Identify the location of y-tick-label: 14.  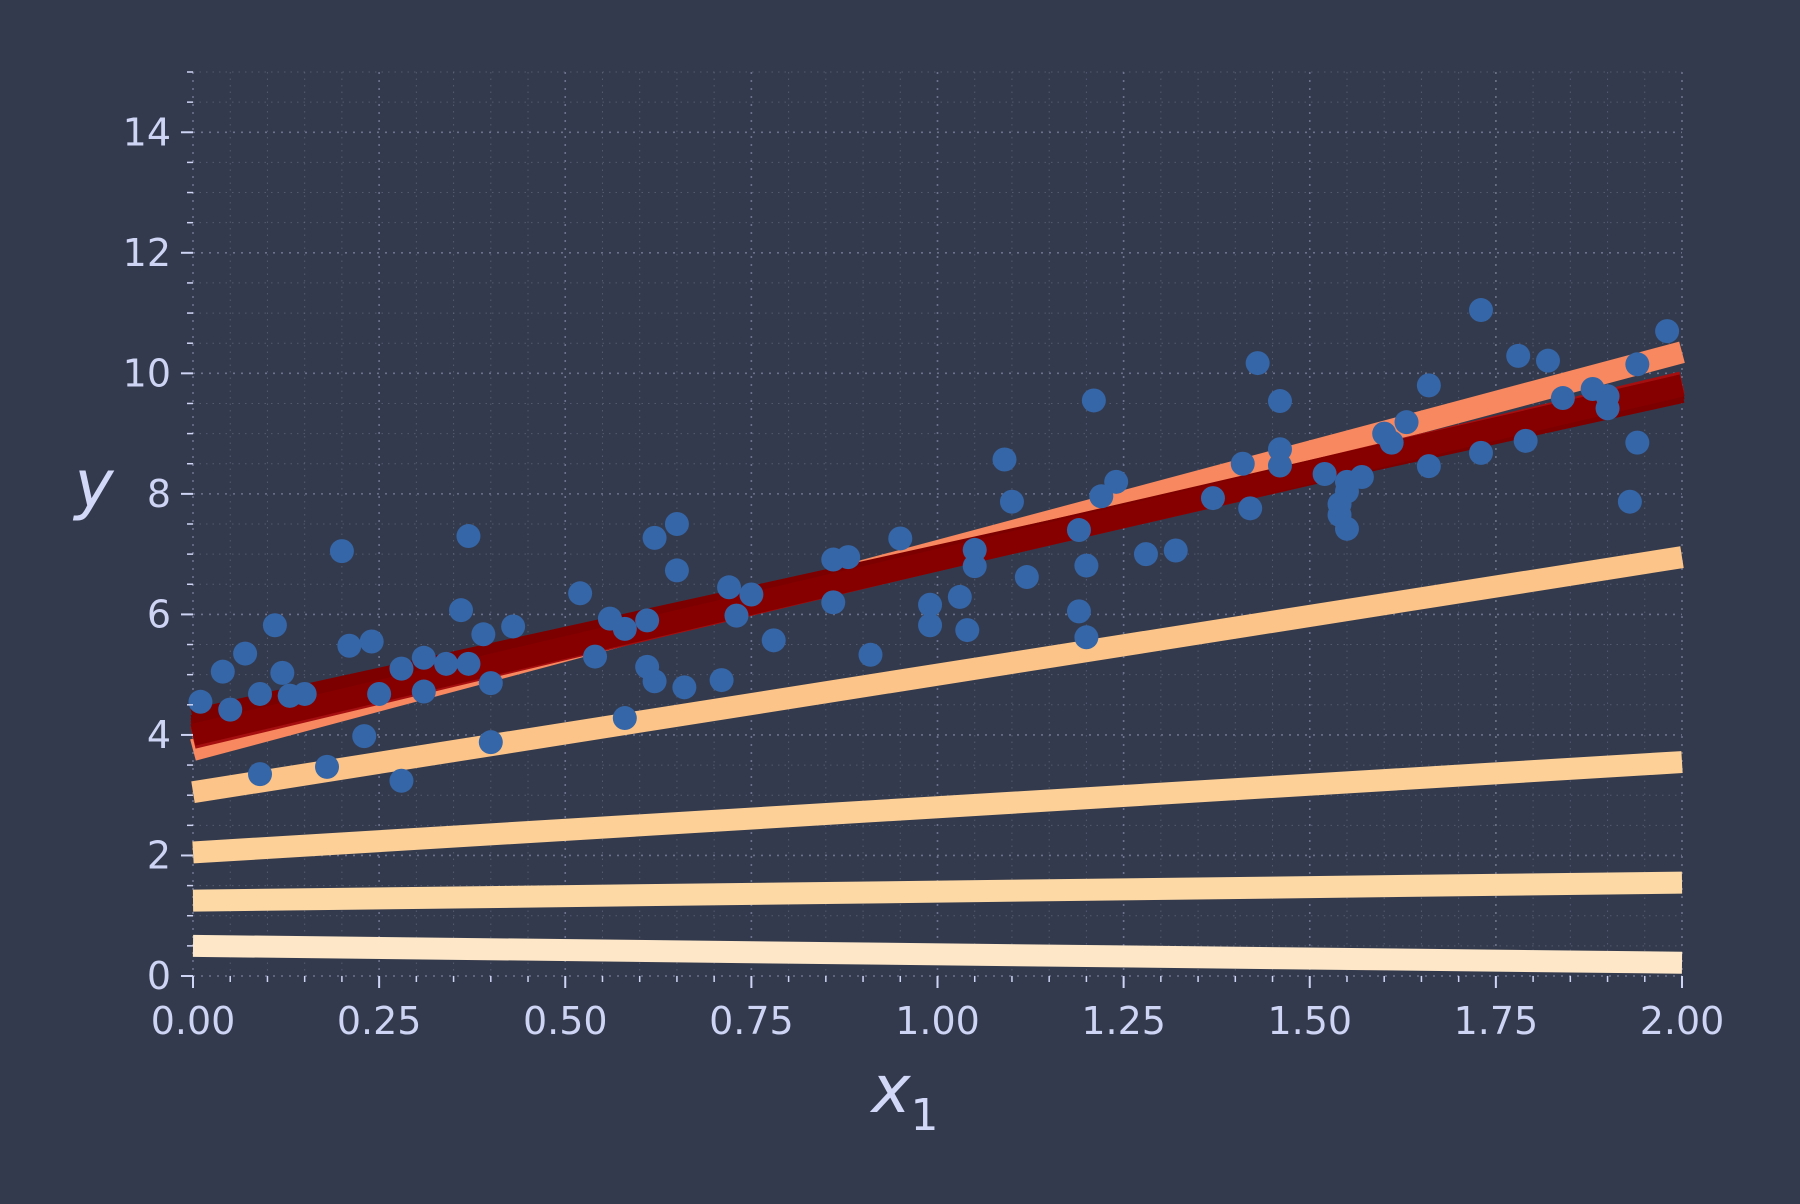
(147, 132).